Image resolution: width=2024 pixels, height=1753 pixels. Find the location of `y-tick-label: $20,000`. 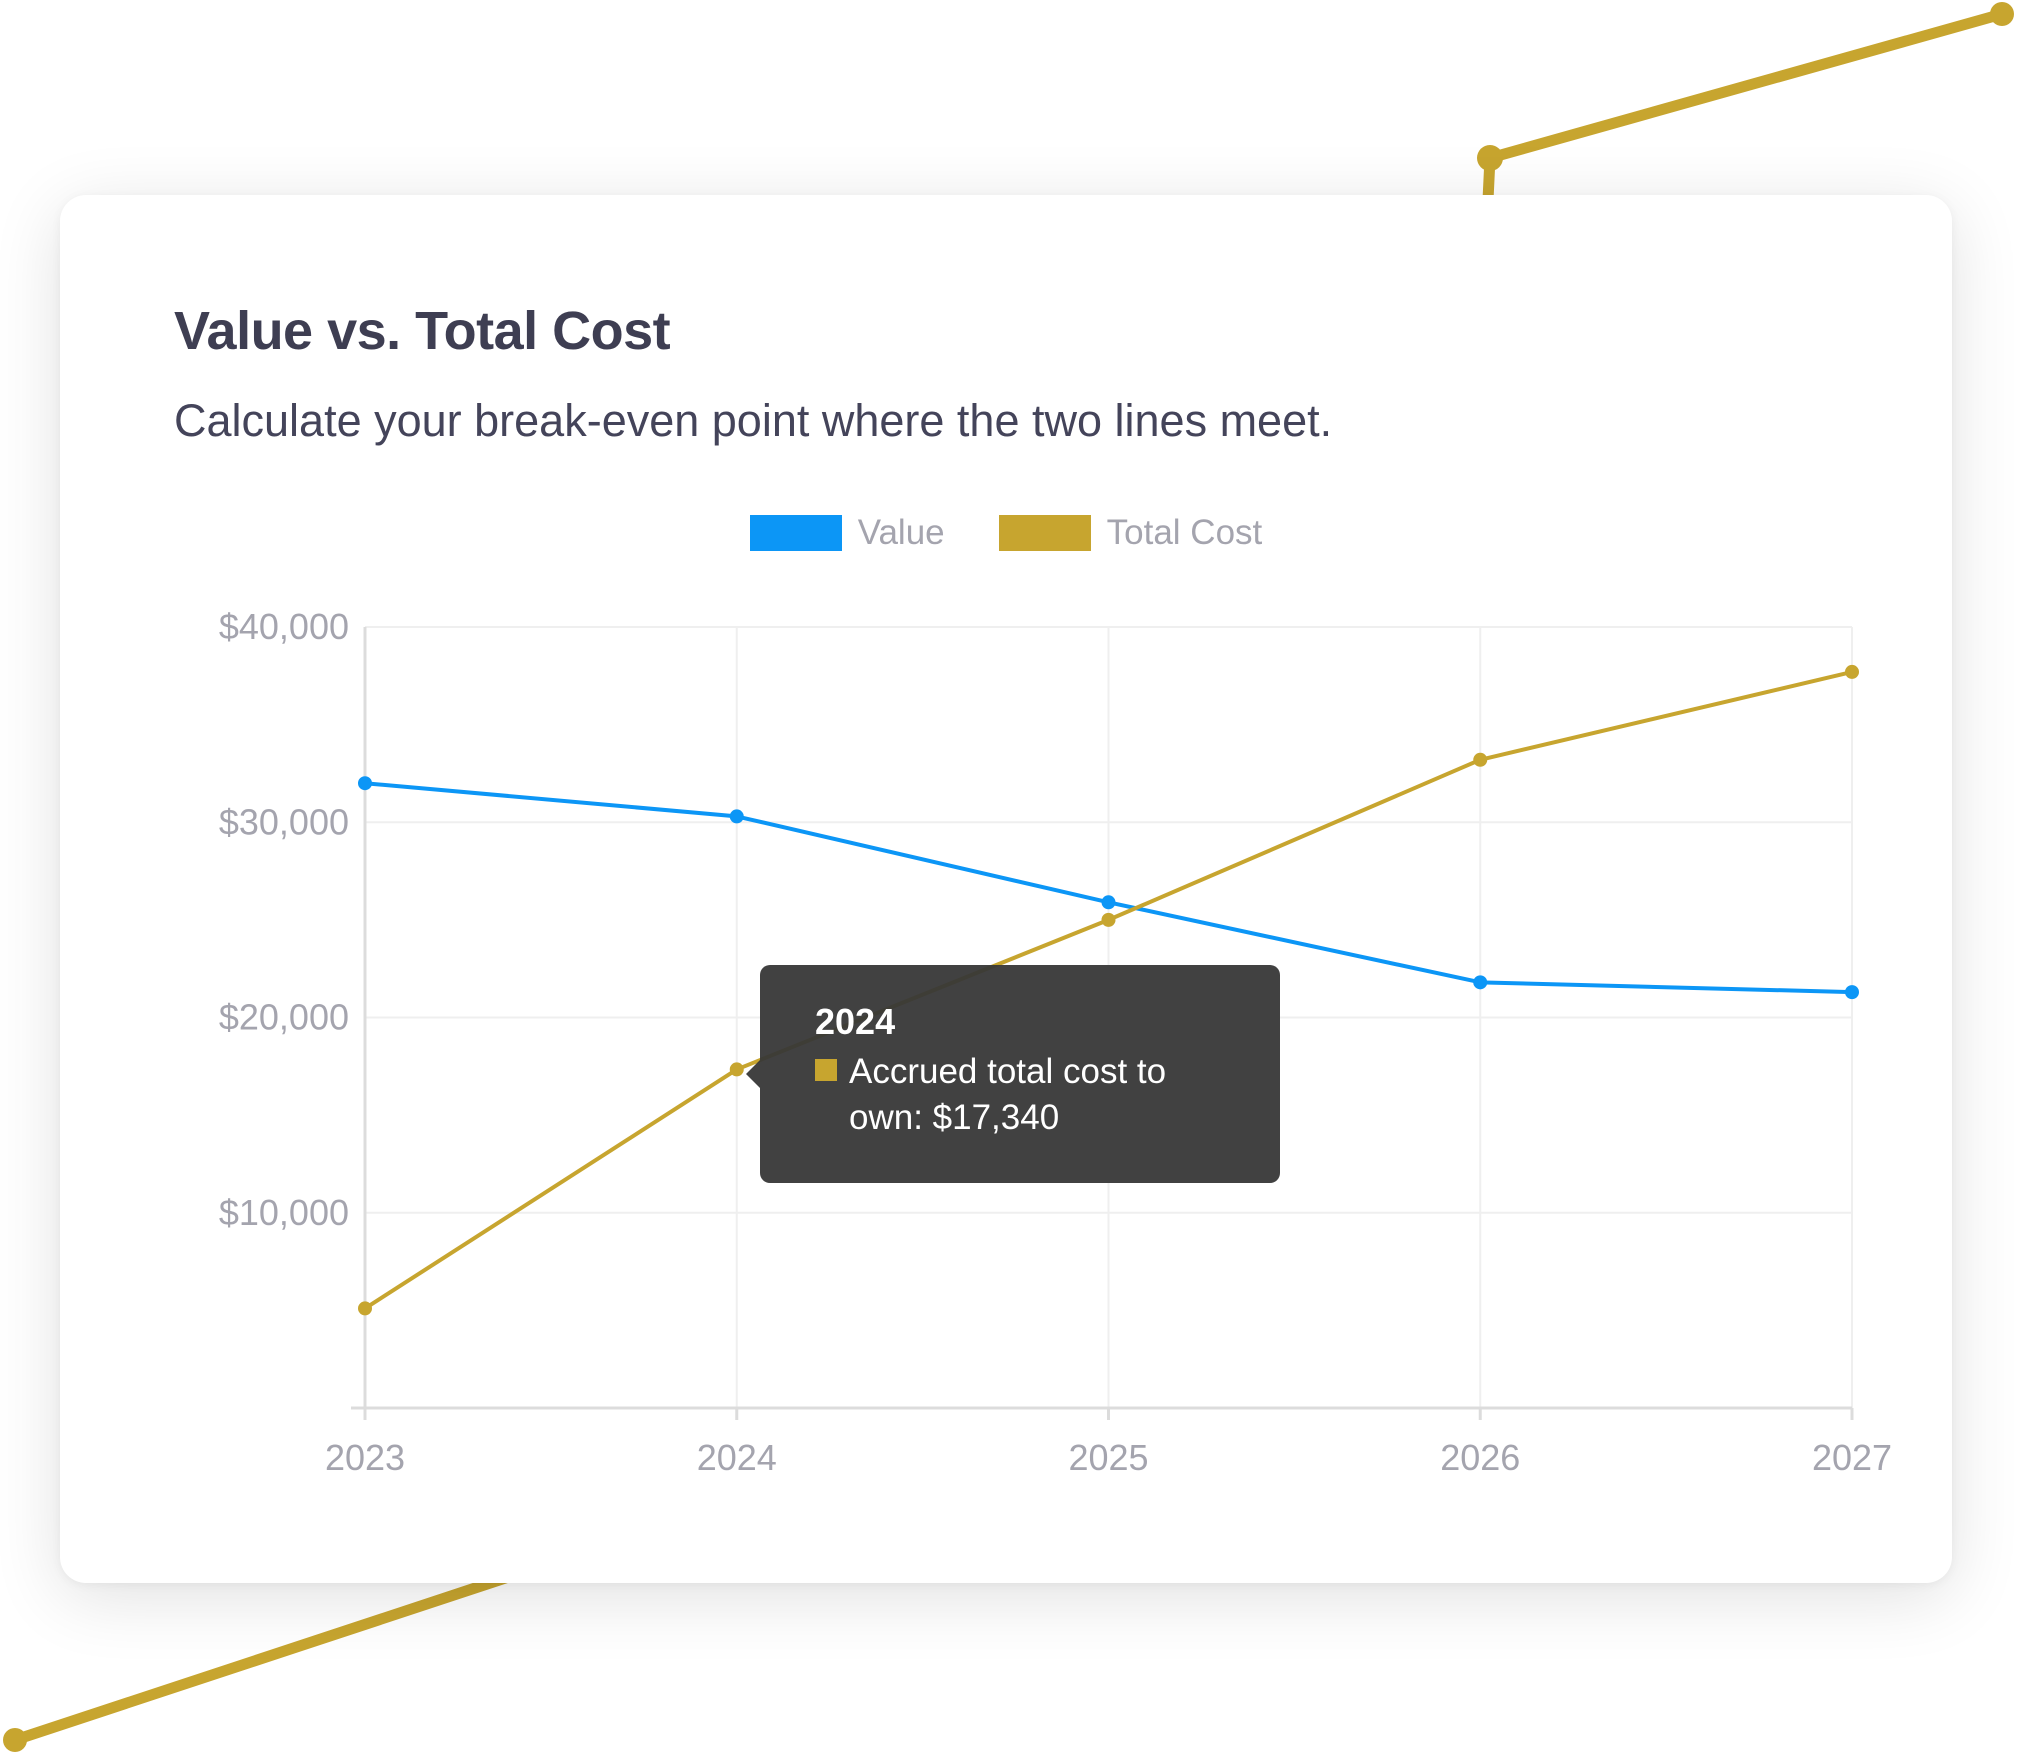

y-tick-label: $20,000 is located at coordinates (284, 1017).